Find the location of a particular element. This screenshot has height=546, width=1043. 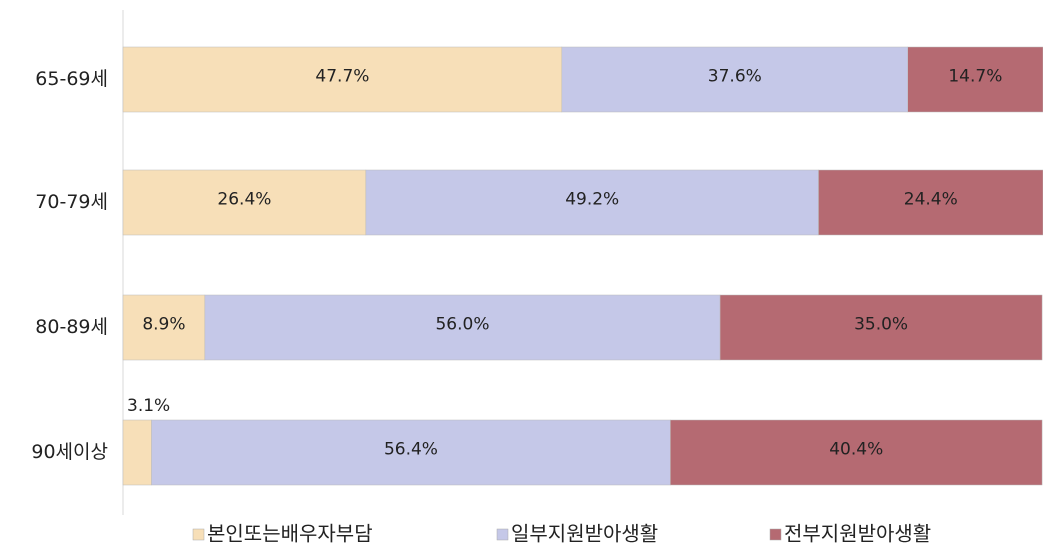

data-label: 56.4% is located at coordinates (411, 450).